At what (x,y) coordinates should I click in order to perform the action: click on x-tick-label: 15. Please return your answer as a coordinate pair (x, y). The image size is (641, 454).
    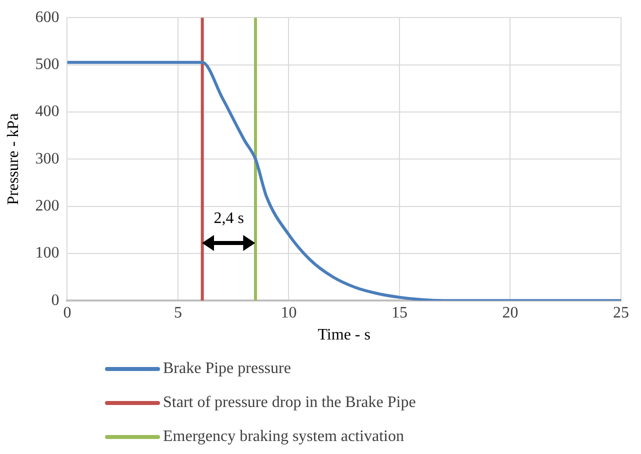
    Looking at the image, I should click on (399, 313).